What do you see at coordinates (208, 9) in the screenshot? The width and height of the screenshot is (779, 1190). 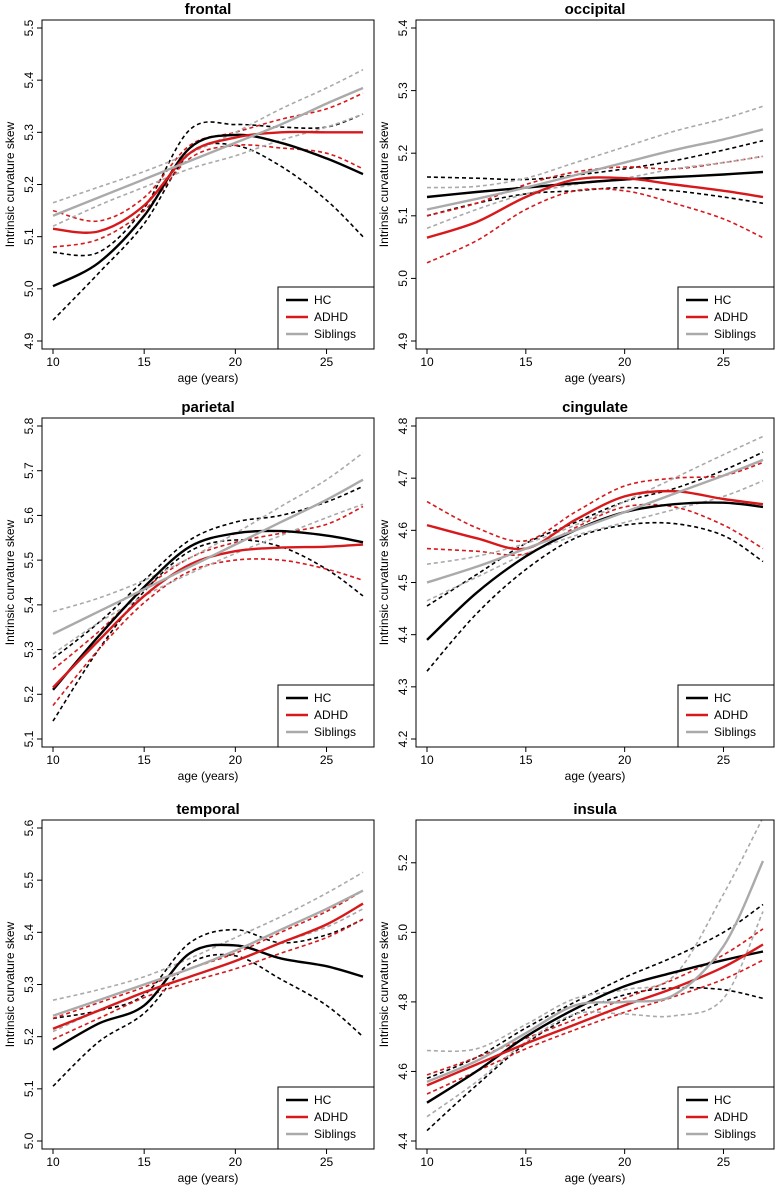 I see `chart-title: frontal` at bounding box center [208, 9].